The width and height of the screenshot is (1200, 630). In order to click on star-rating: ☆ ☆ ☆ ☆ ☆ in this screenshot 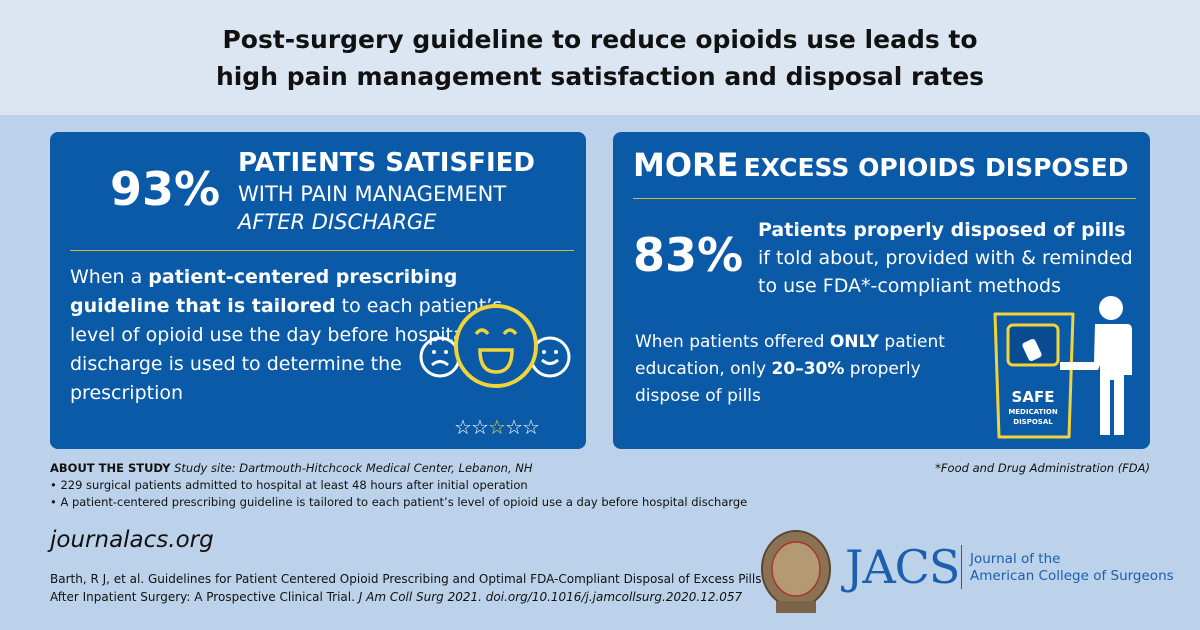, I will do `click(497, 426)`.